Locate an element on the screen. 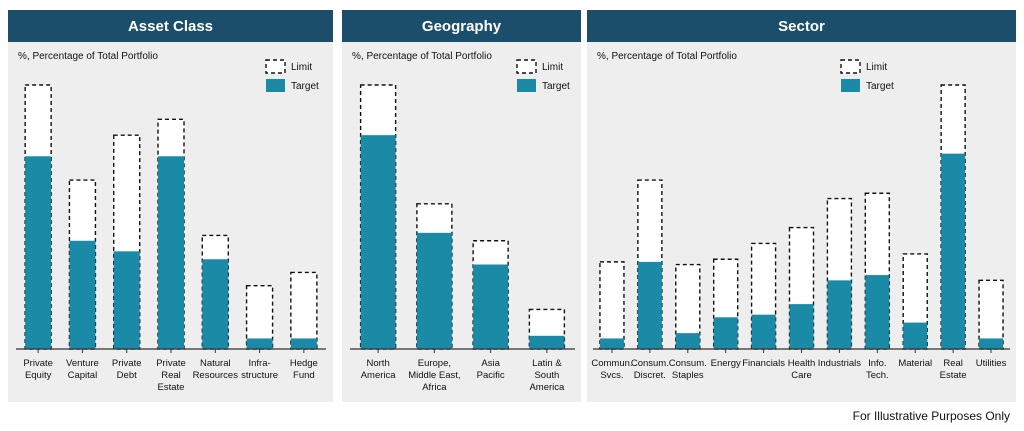 Image resolution: width=1024 pixels, height=431 pixels. panel-title: Geography is located at coordinates (461, 26).